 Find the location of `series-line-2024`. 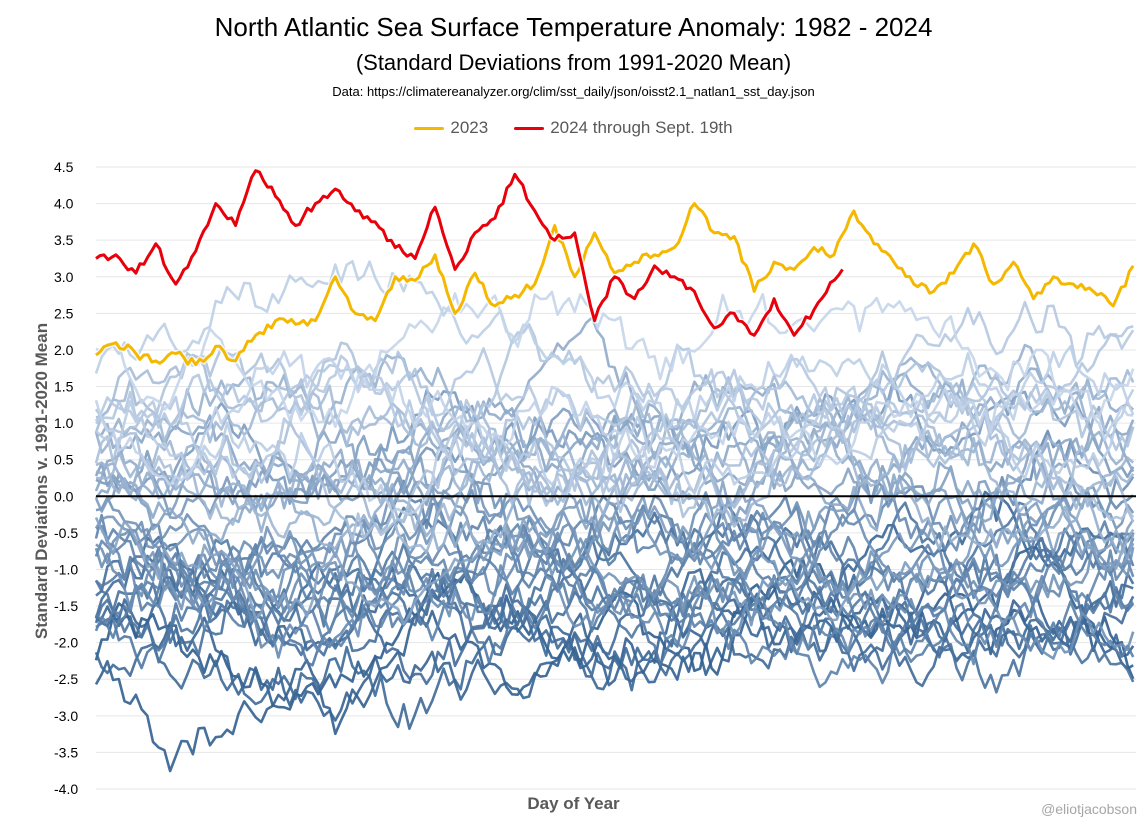

series-line-2024 is located at coordinates (469, 253).